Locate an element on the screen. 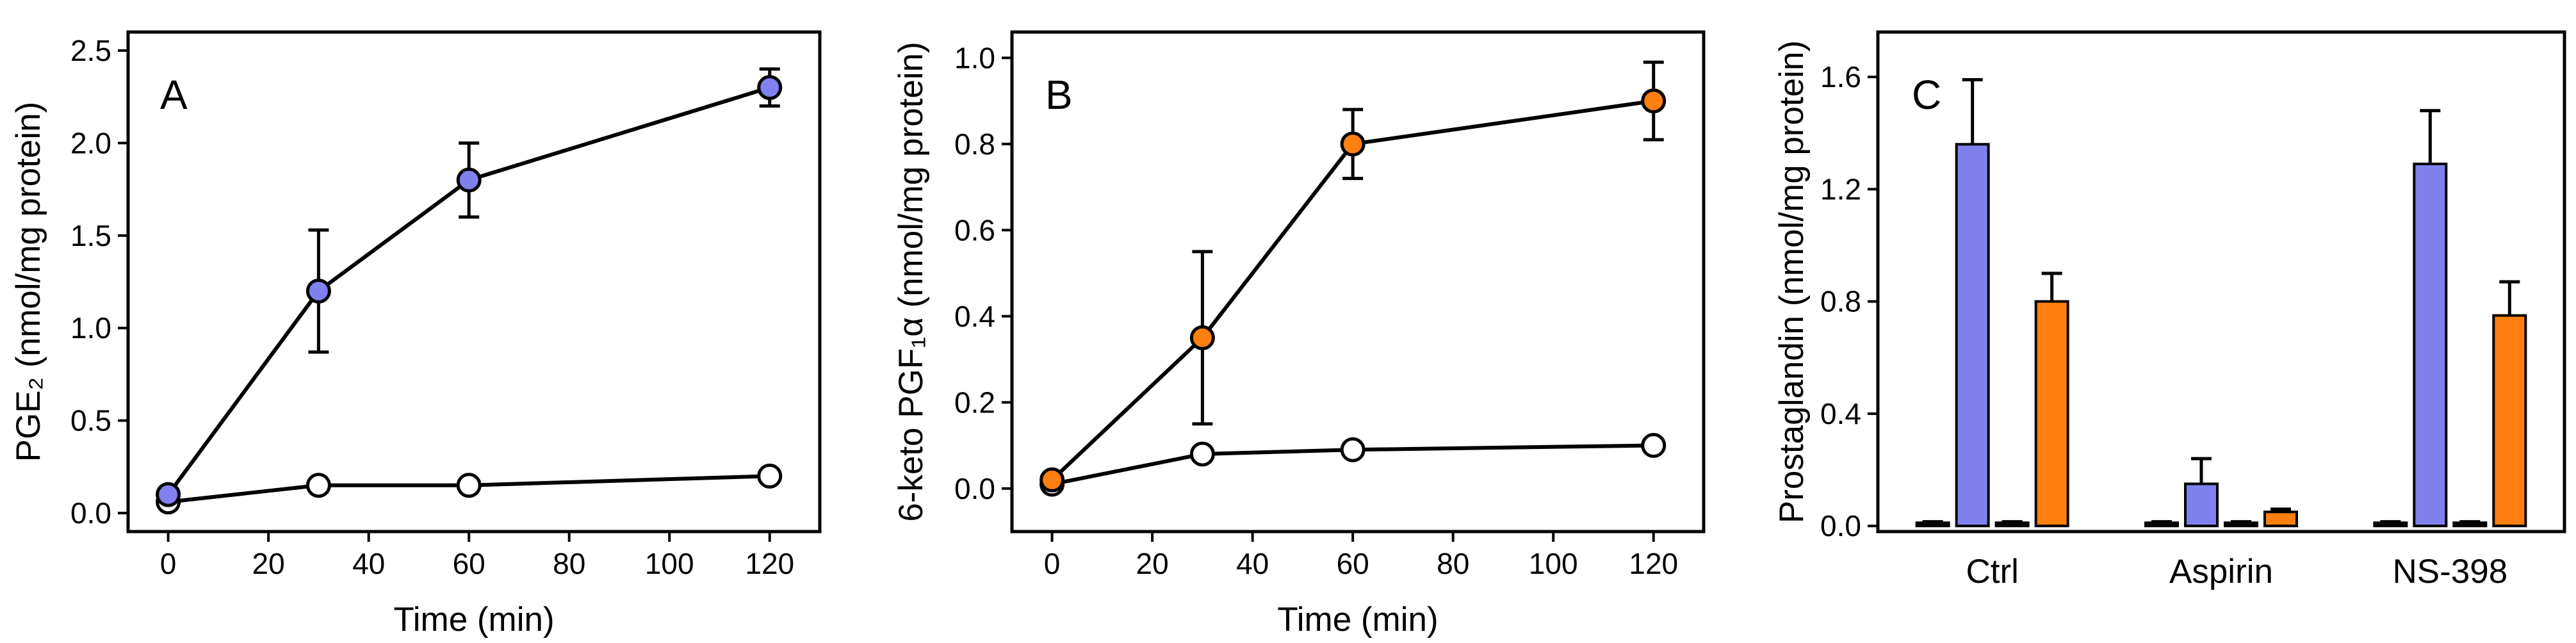 This screenshot has width=2576, height=643. panel-a-open-series-line is located at coordinates (469, 489).